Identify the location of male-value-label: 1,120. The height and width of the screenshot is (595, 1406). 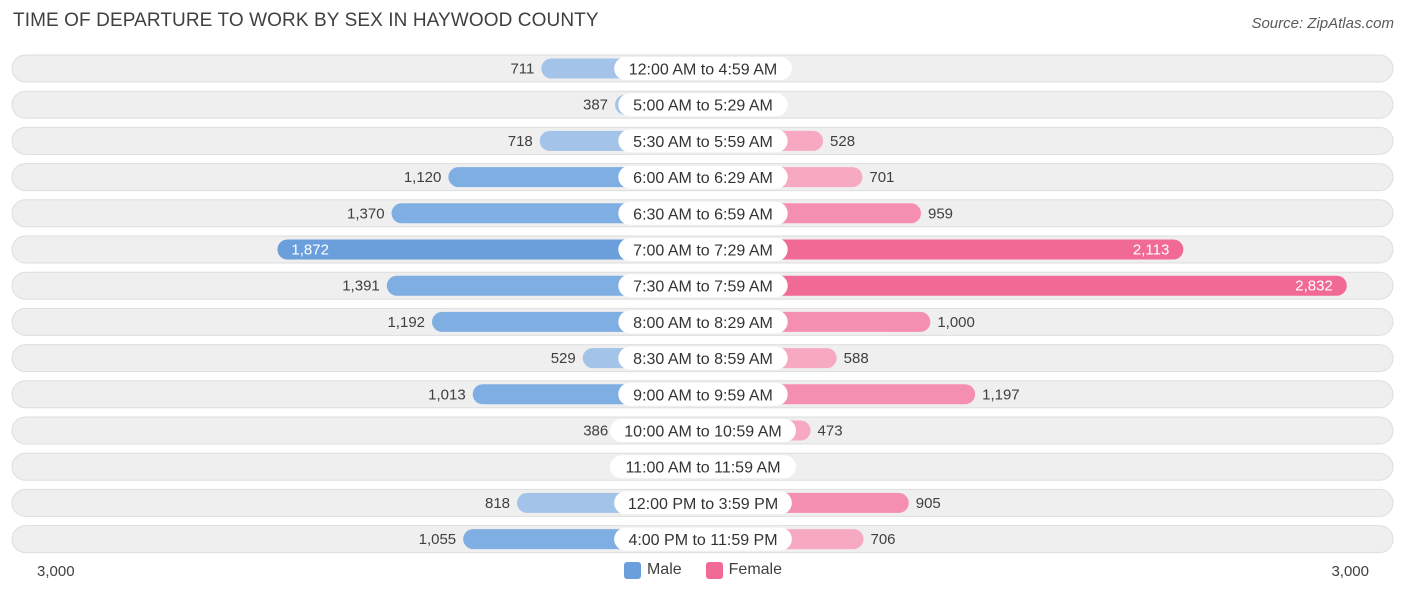
(423, 177).